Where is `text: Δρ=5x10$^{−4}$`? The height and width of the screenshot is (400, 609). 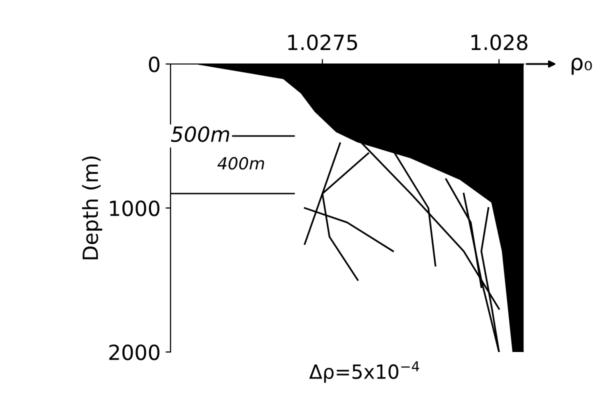 text: Δρ=5x10$^{−4}$ is located at coordinates (364, 372).